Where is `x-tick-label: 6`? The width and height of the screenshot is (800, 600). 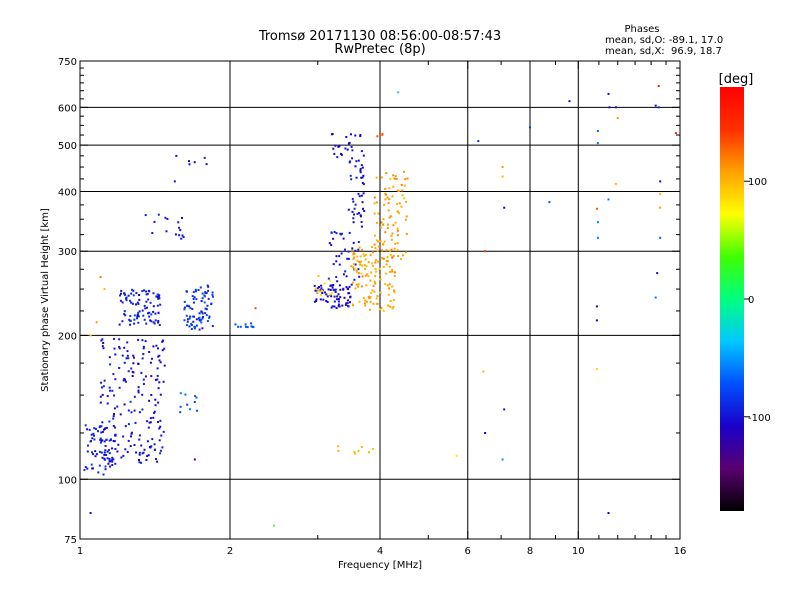
x-tick-label: 6 is located at coordinates (468, 551).